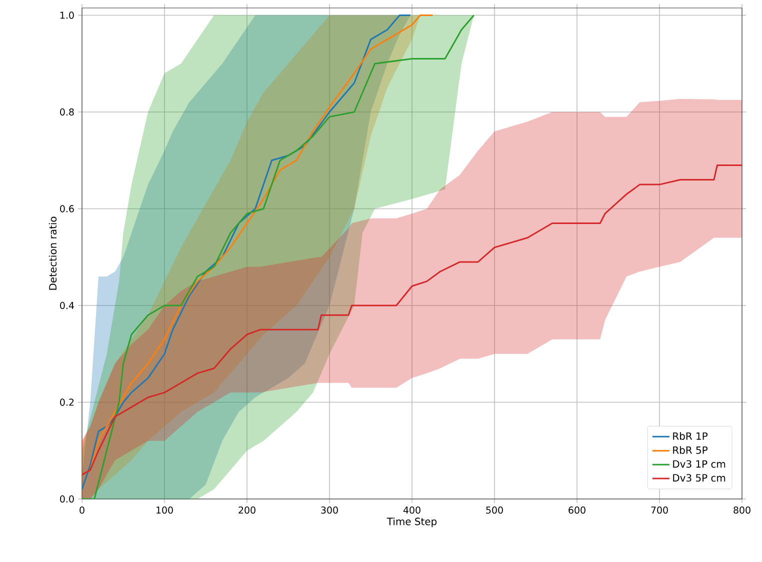  What do you see at coordinates (52, 253) in the screenshot?
I see `y-axis-title: Detection ratio` at bounding box center [52, 253].